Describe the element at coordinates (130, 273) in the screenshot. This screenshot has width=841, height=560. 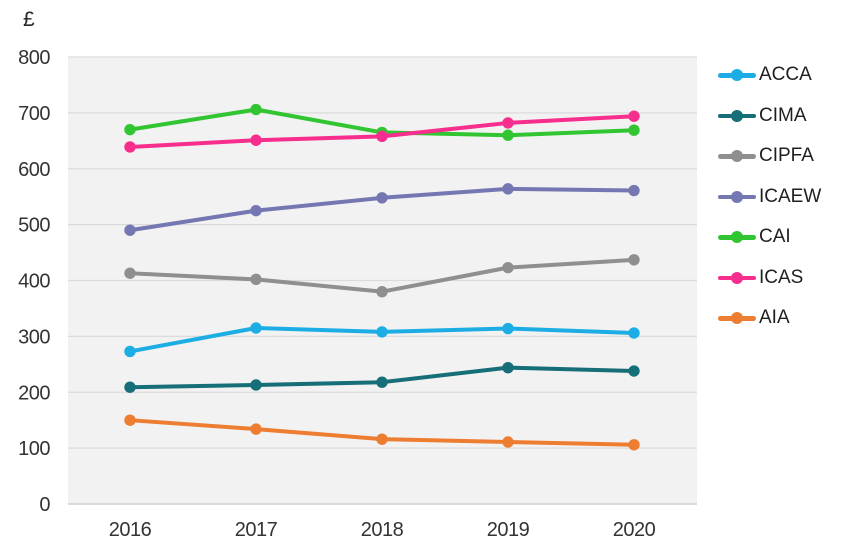
I see `data-point-cipfa-2016` at that location.